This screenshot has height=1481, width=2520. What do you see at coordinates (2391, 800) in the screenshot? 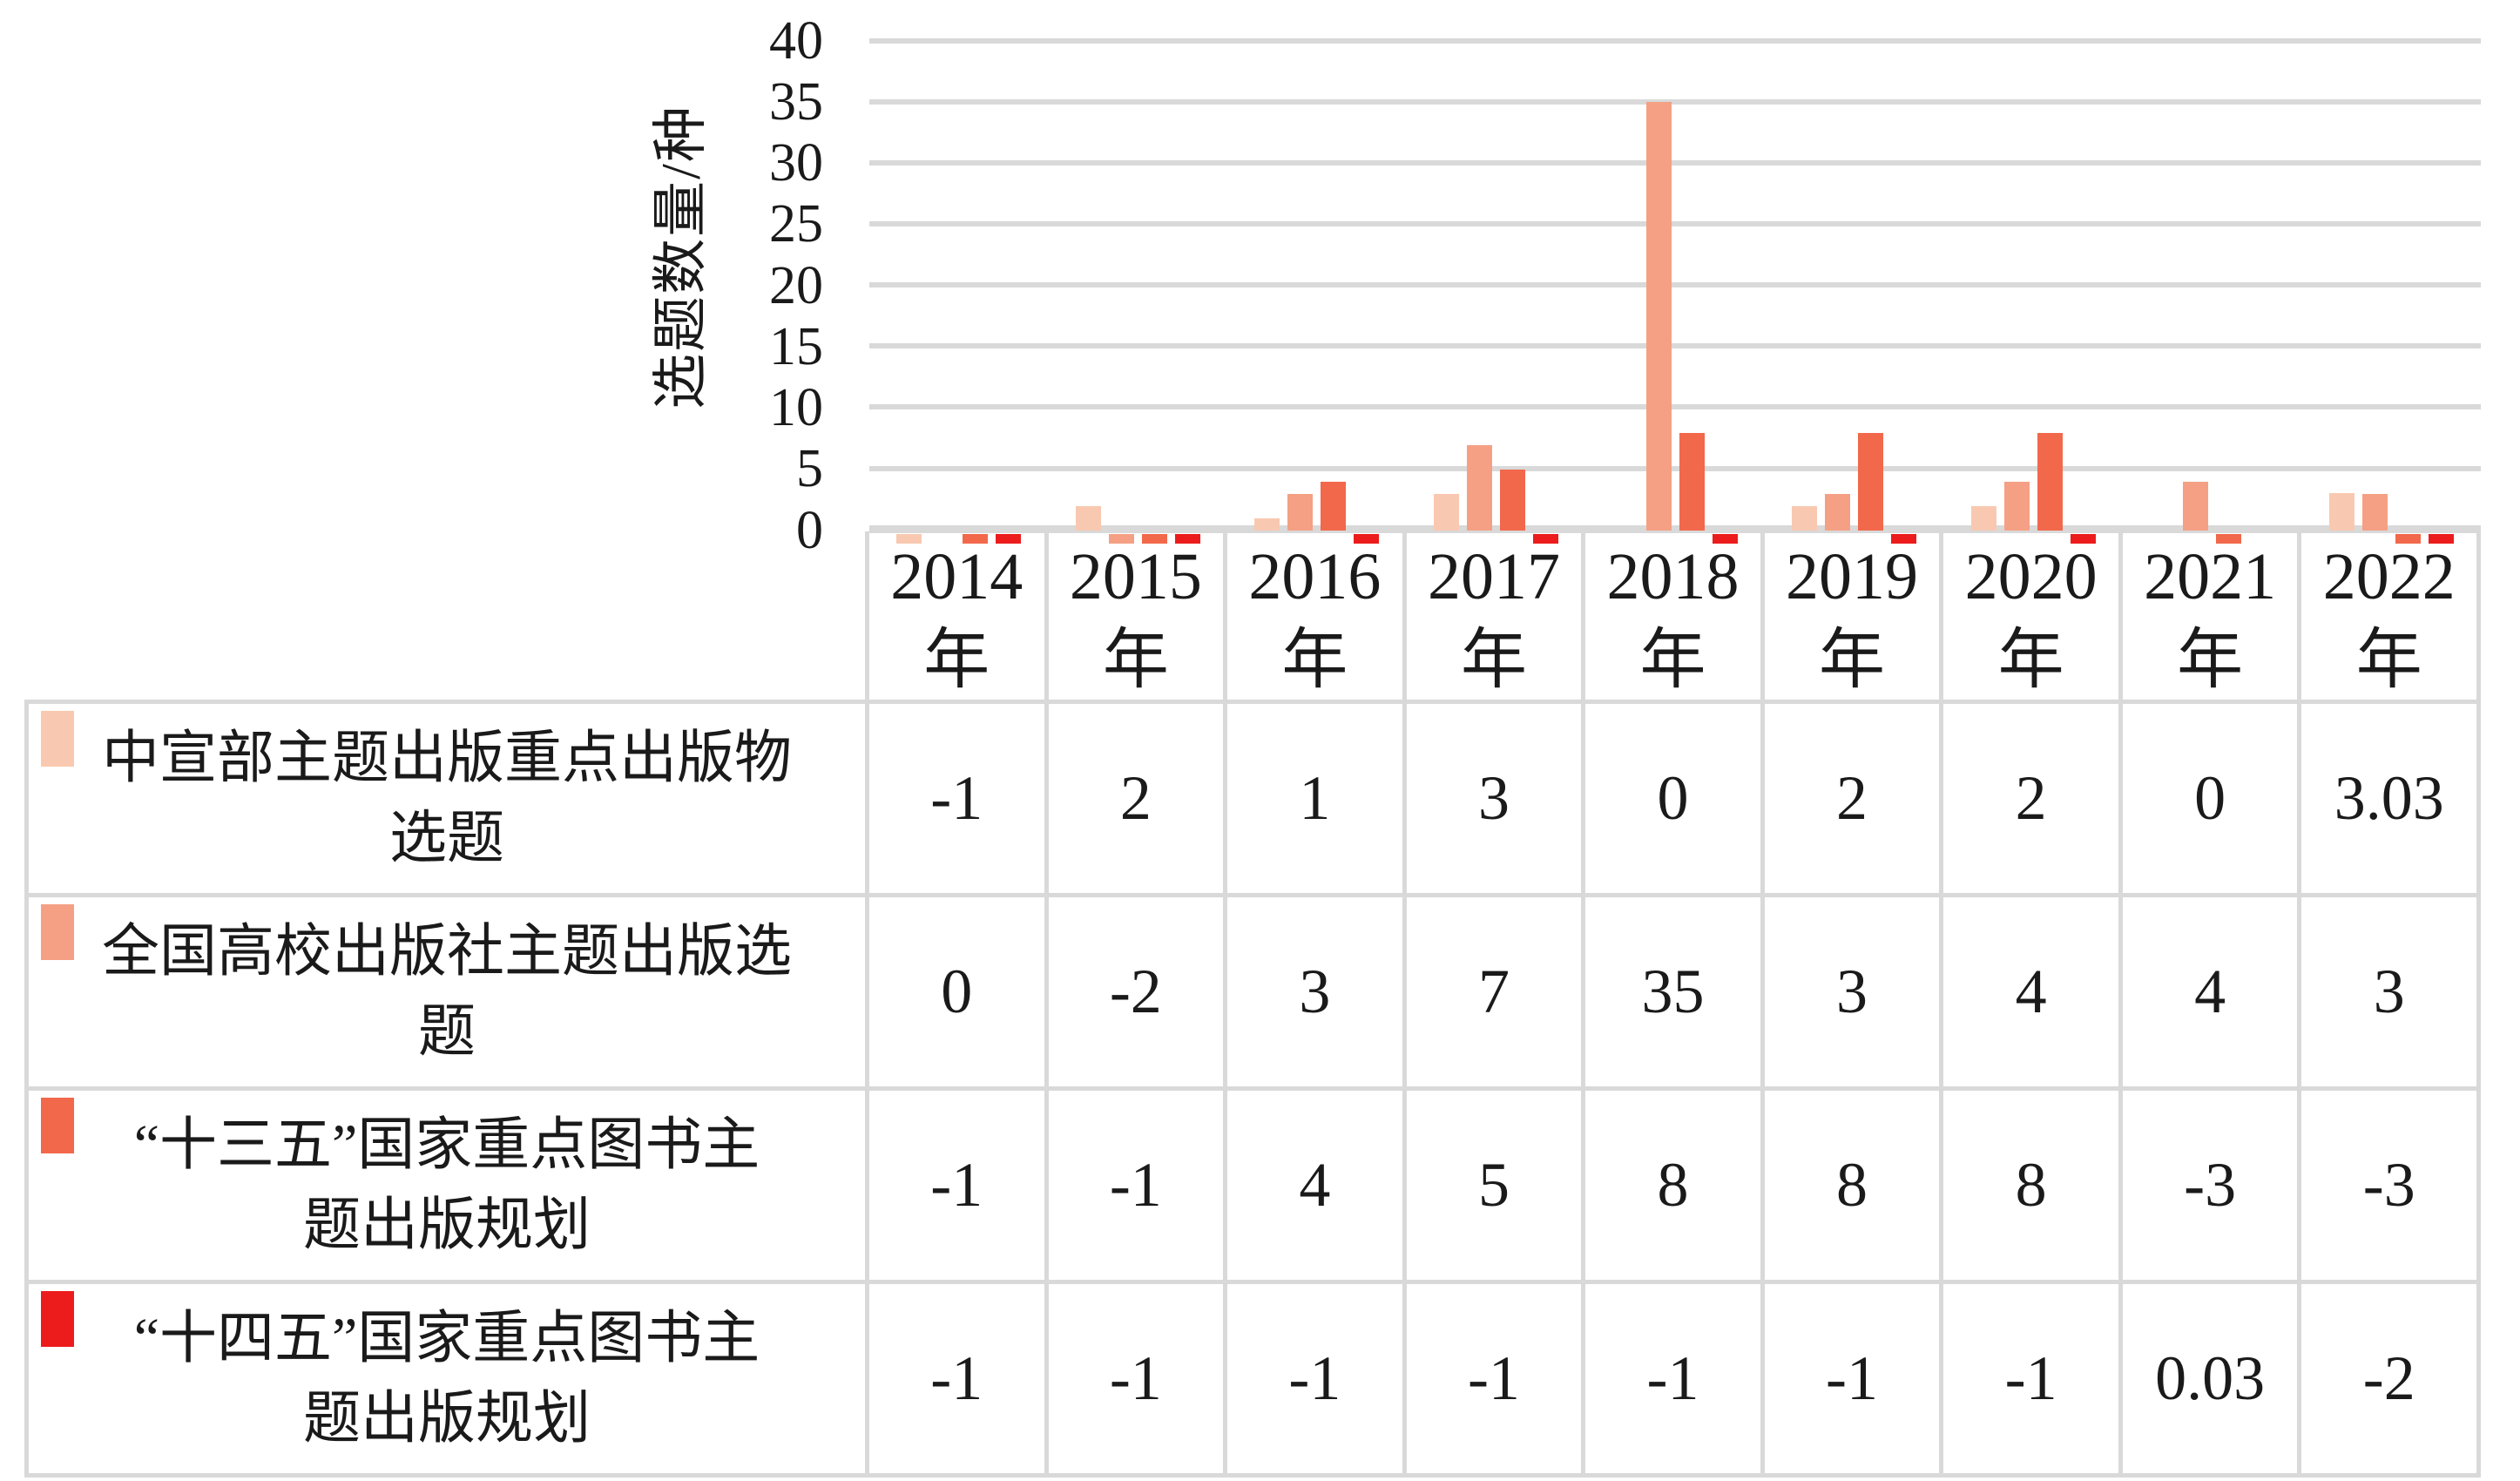
I see `table-cell-r1-2022: 3.03` at bounding box center [2391, 800].